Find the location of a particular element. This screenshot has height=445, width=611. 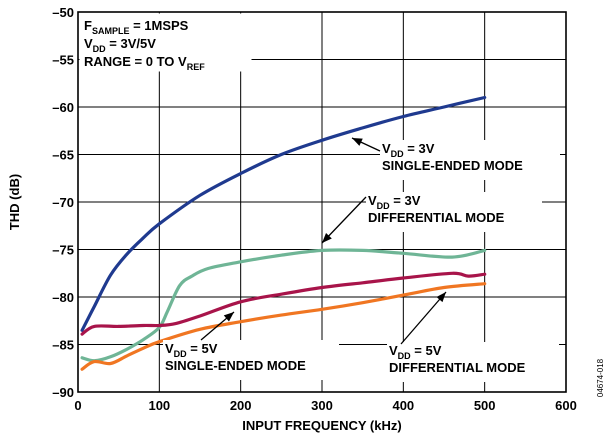

y-tick-labels: –50 –55 –60 –65 –70 –75 –80 –85 –90 is located at coordinates (63, 202).